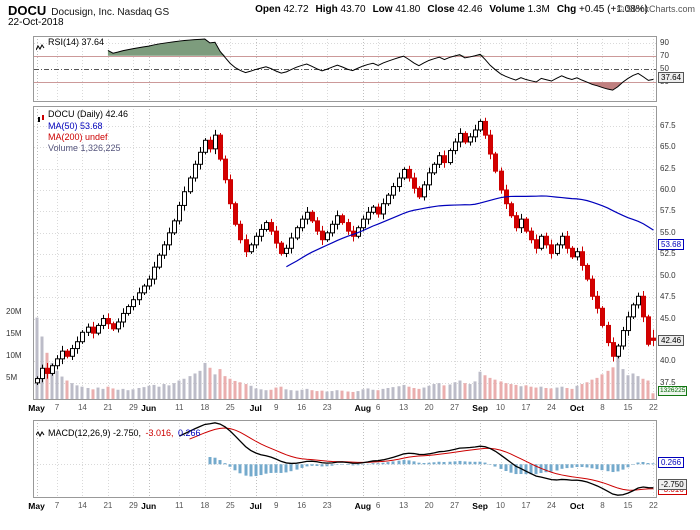  Describe the element at coordinates (480, 506) in the screenshot. I see `x-axis-macd-tick: Sep` at that location.